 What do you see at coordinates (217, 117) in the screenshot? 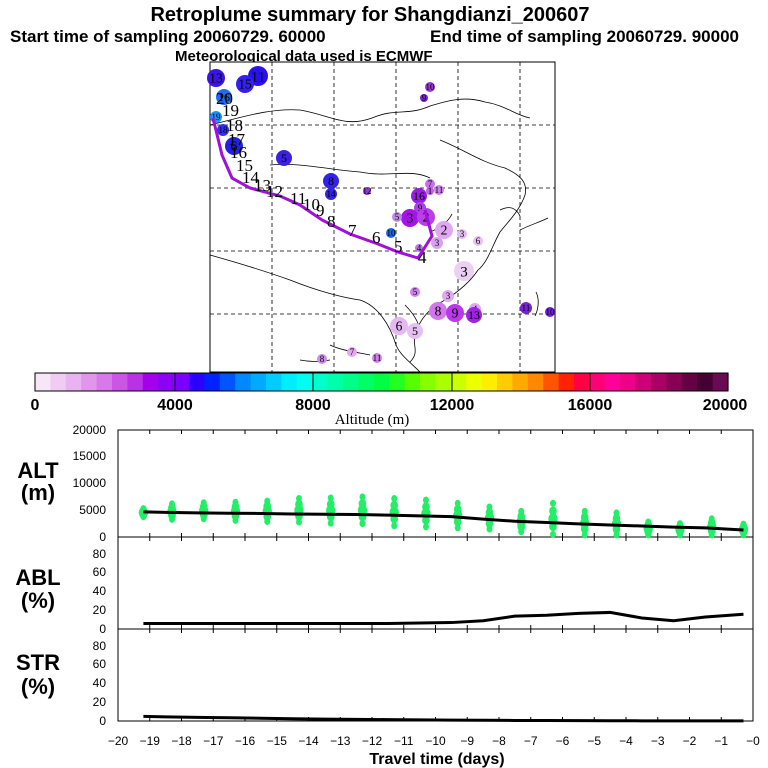
I see `cluster-label: 19` at bounding box center [217, 117].